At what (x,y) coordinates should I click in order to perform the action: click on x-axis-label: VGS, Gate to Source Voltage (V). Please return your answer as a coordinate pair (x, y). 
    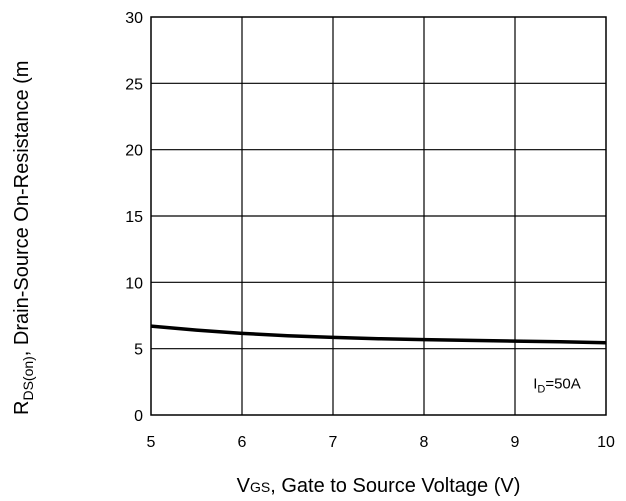
    Looking at the image, I should click on (379, 486).